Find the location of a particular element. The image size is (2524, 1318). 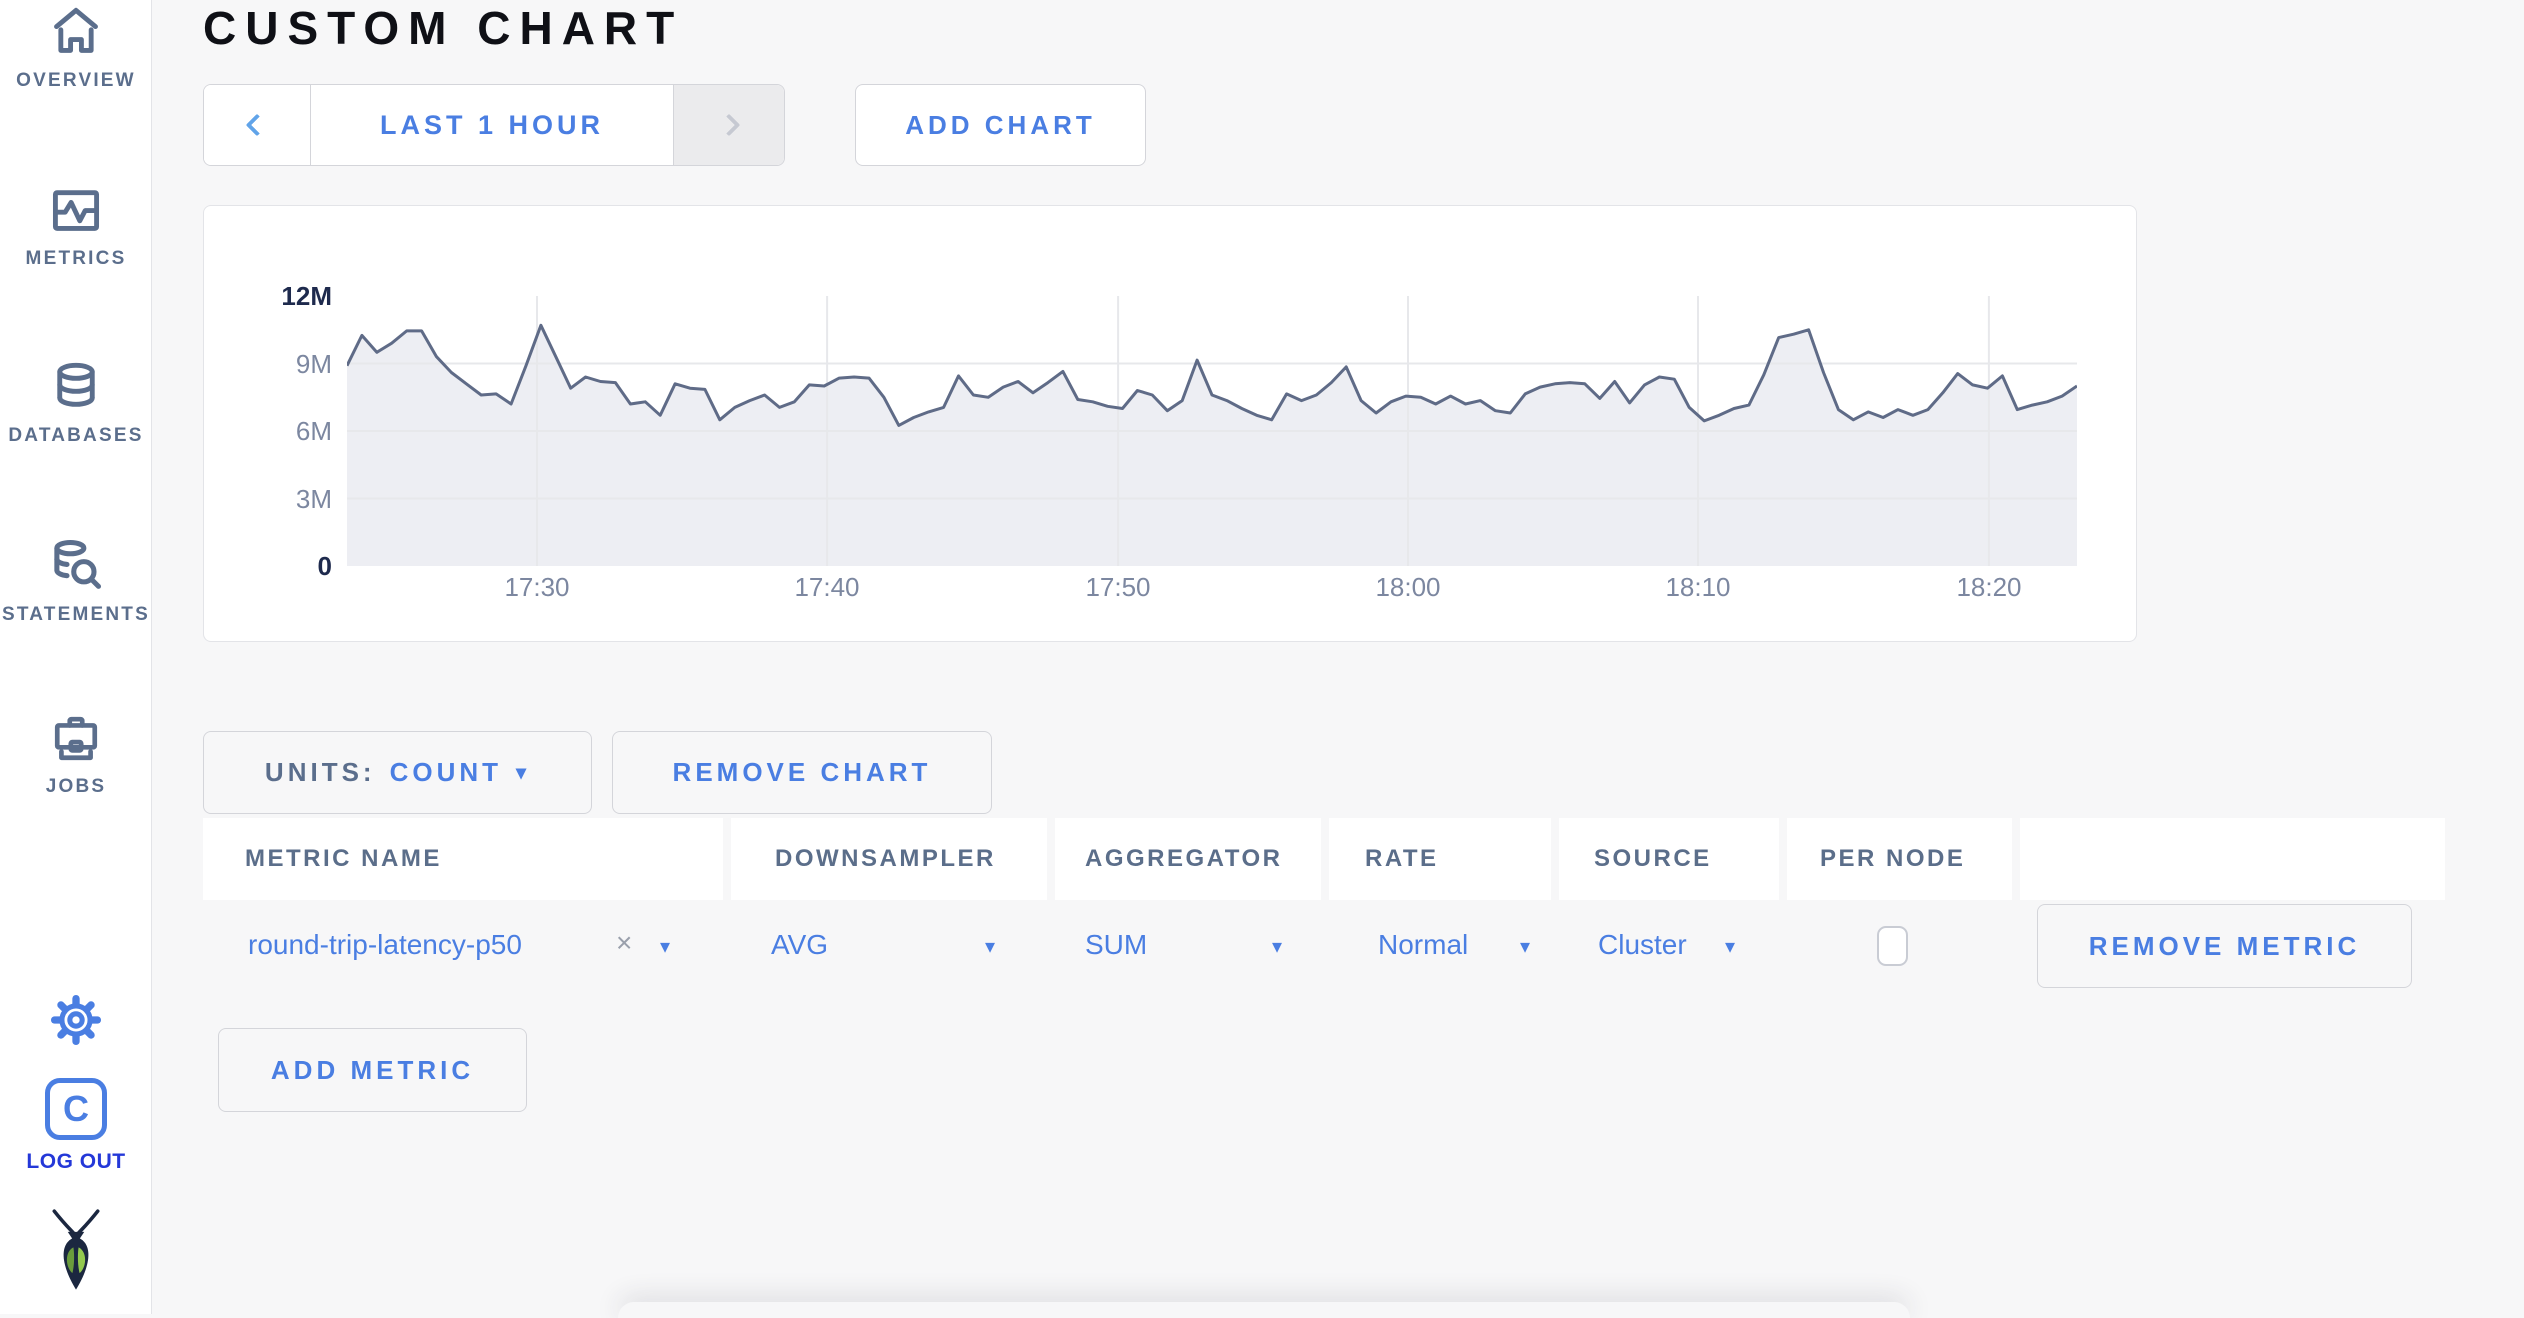

time-window-selector: LAST 1 HOUR is located at coordinates (494, 125).